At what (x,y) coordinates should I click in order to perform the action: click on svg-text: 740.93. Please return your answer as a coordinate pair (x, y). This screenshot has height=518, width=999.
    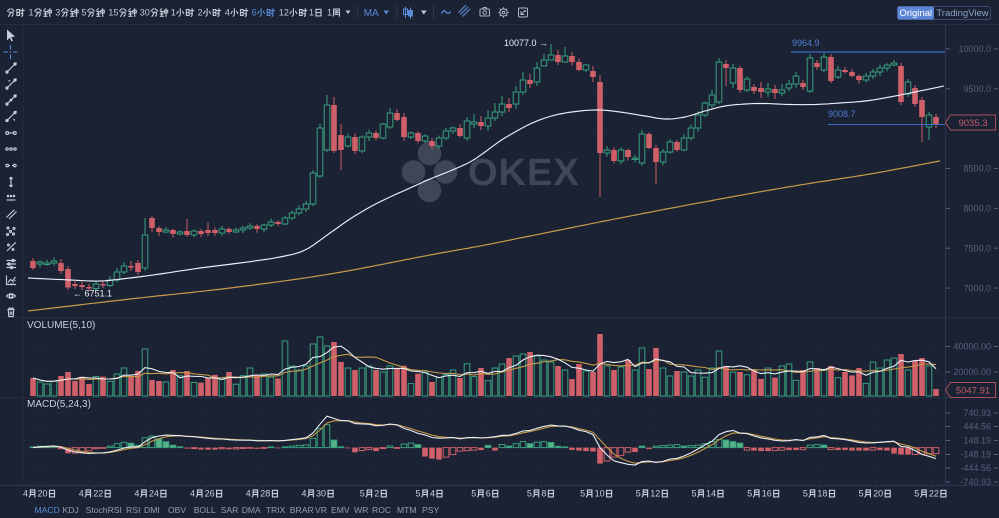
    Looking at the image, I should click on (977, 413).